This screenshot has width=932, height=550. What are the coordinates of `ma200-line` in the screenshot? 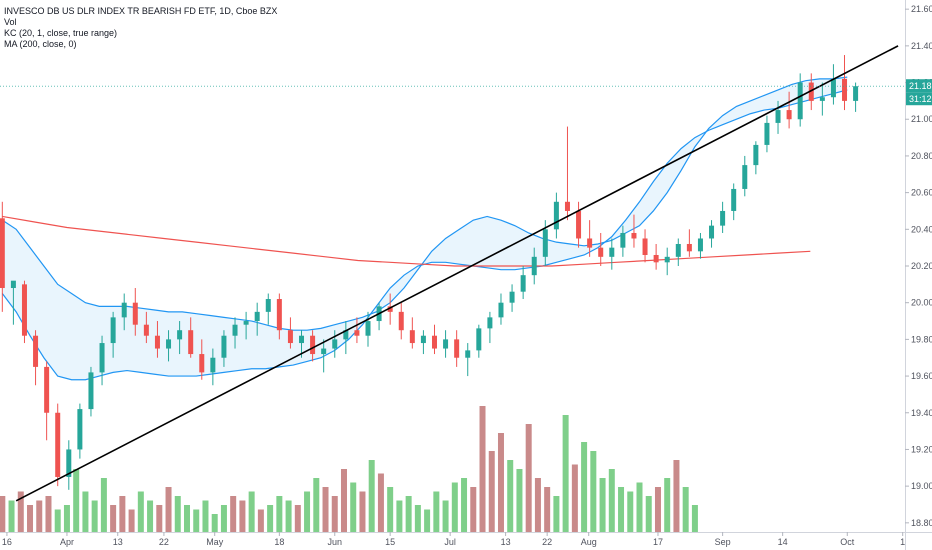 It's located at (406, 241).